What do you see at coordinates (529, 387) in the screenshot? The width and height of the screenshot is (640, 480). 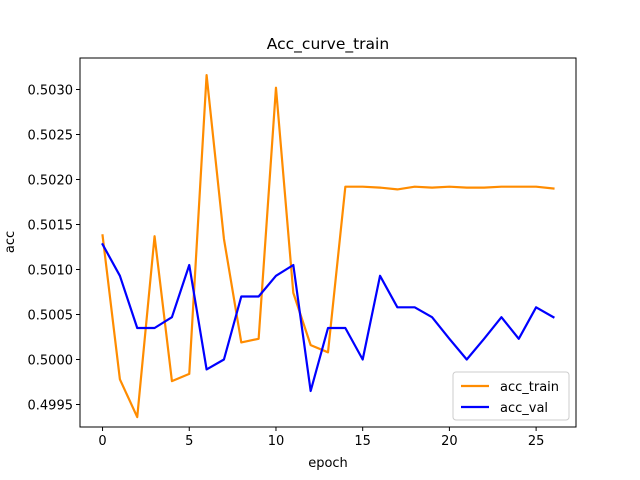 I see `legend-label: acc_train` at bounding box center [529, 387].